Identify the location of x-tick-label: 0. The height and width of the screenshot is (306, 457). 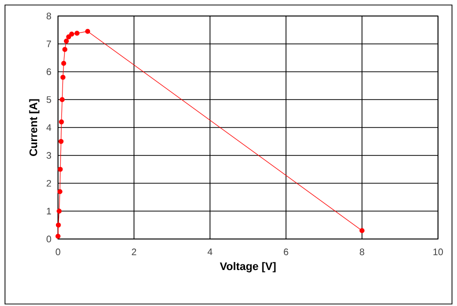
(58, 252).